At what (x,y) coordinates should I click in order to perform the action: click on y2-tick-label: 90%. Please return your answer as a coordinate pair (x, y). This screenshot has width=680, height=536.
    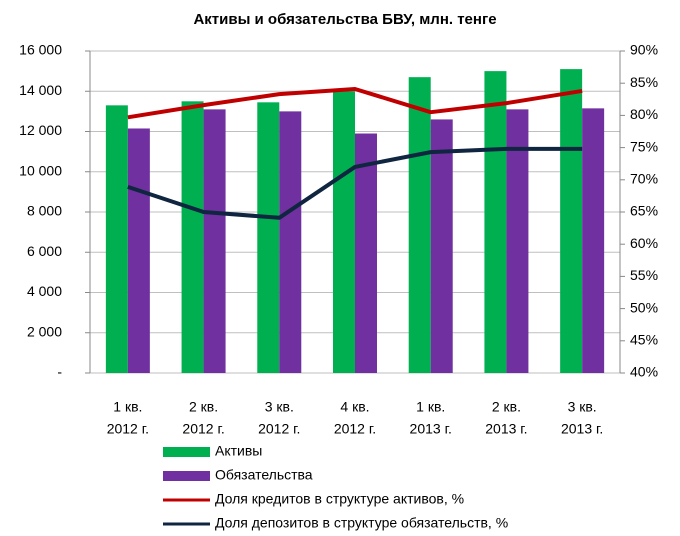
    Looking at the image, I should click on (644, 50).